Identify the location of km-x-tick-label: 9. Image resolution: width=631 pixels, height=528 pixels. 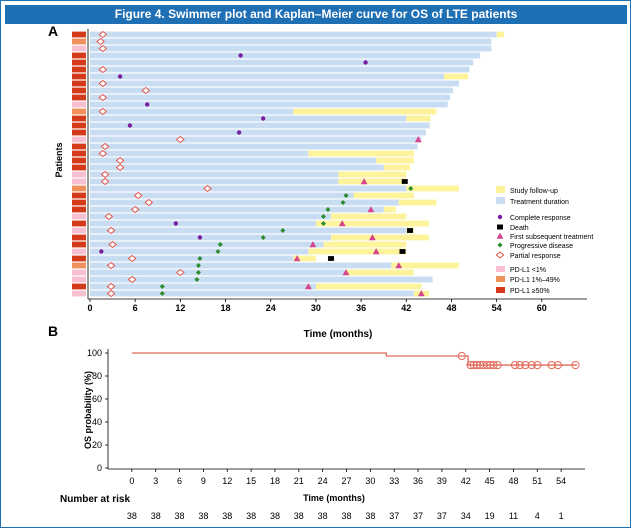
(203, 481).